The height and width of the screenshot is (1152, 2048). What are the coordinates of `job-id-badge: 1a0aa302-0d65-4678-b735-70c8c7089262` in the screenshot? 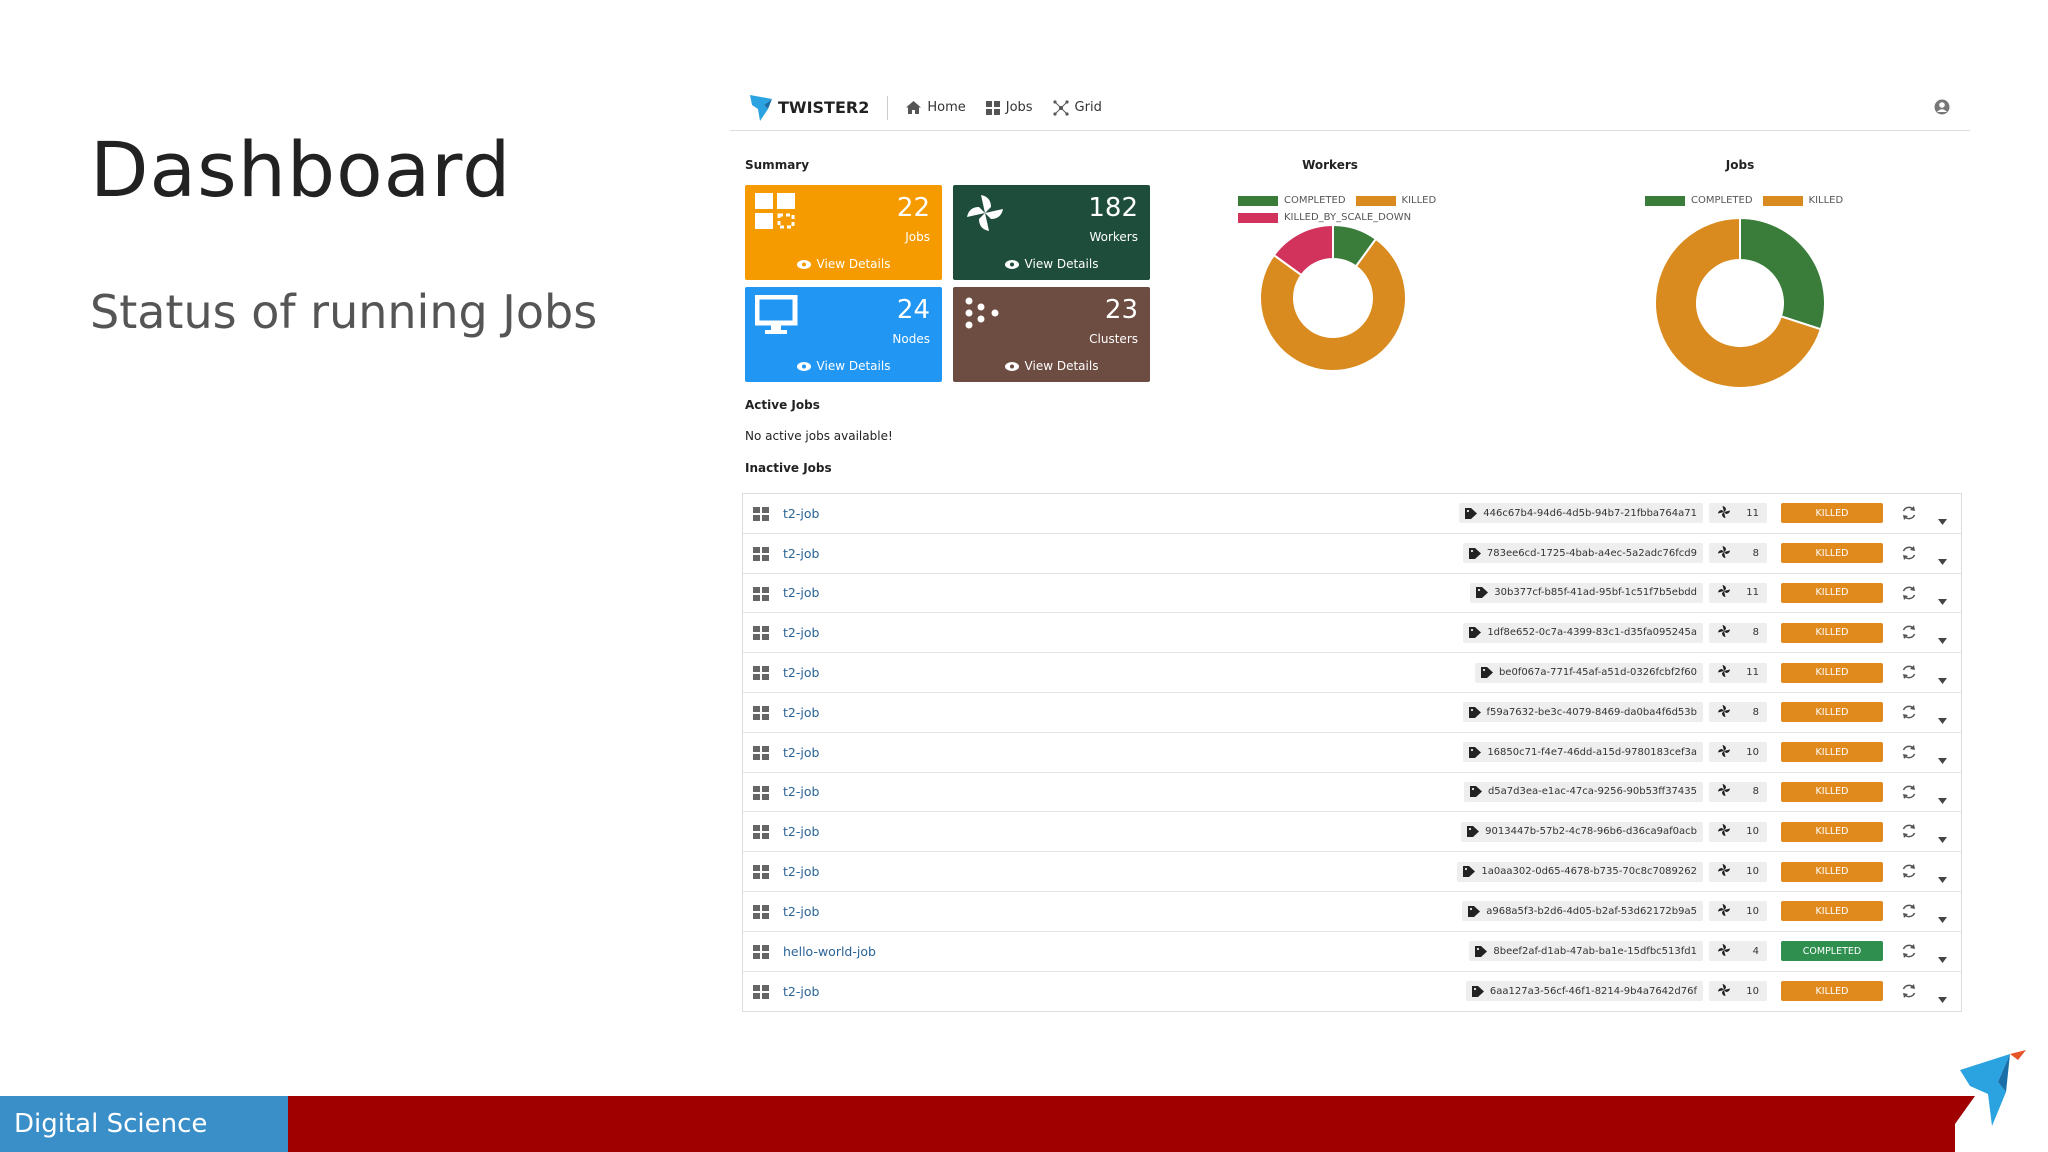 It's located at (1580, 871).